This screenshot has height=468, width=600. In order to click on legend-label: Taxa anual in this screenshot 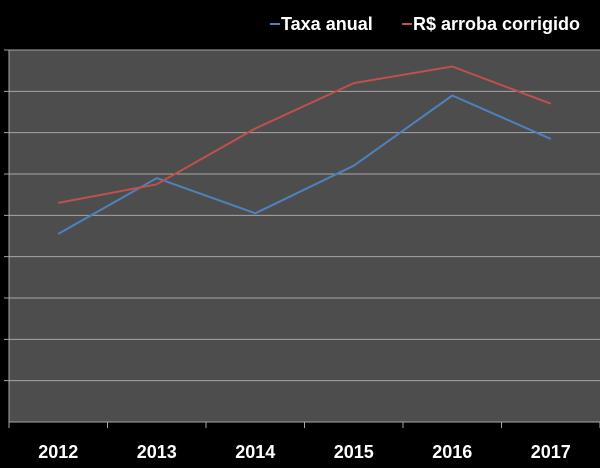, I will do `click(327, 24)`.